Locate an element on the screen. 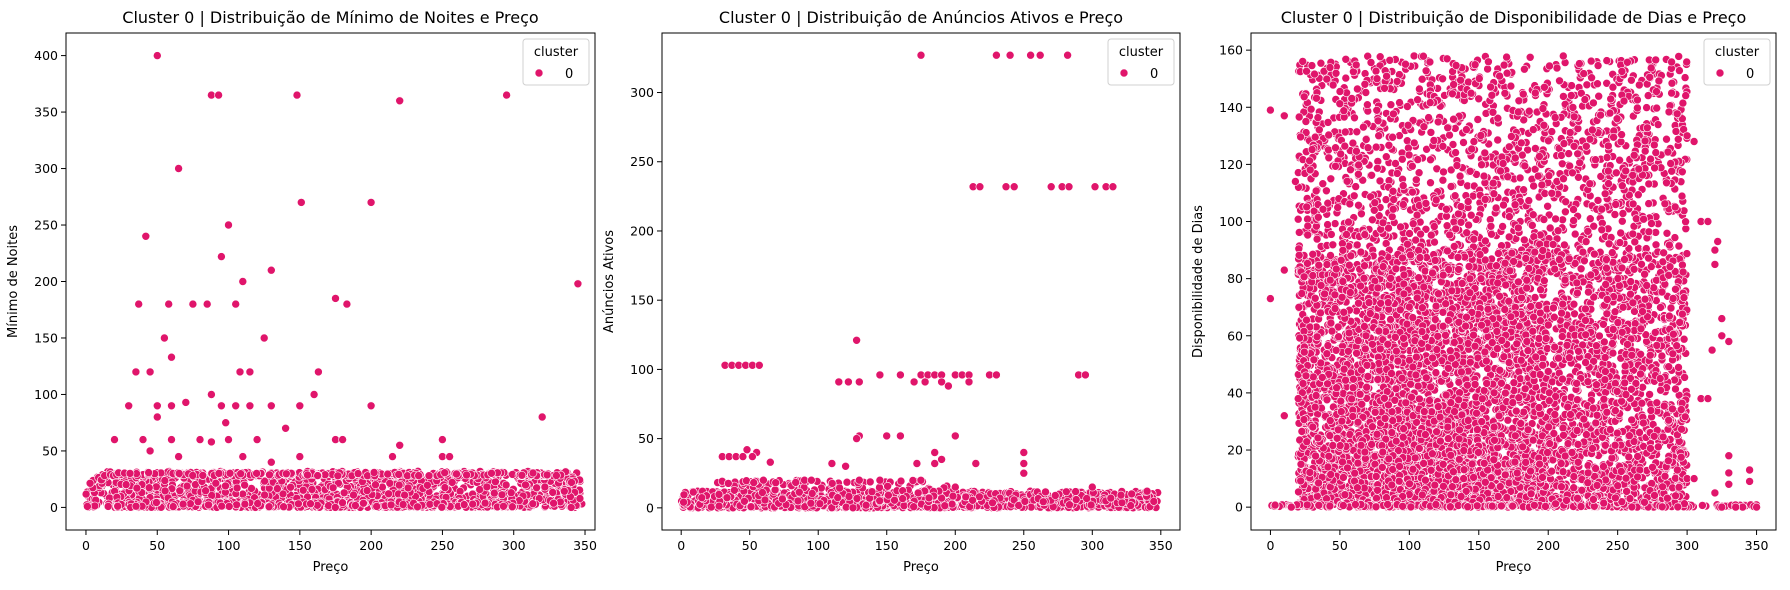 The height and width of the screenshot is (590, 1790). x-tick-label: 0 is located at coordinates (86, 545).